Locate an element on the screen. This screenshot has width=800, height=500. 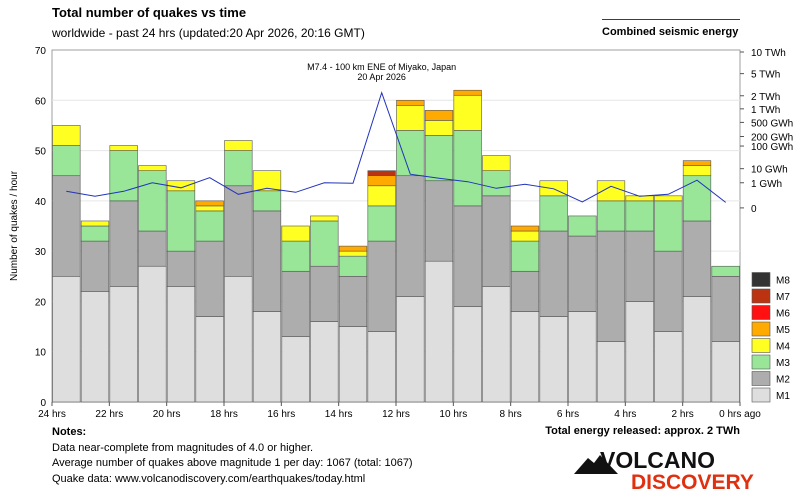
x-tick-label: 14 hrs is located at coordinates (339, 414).